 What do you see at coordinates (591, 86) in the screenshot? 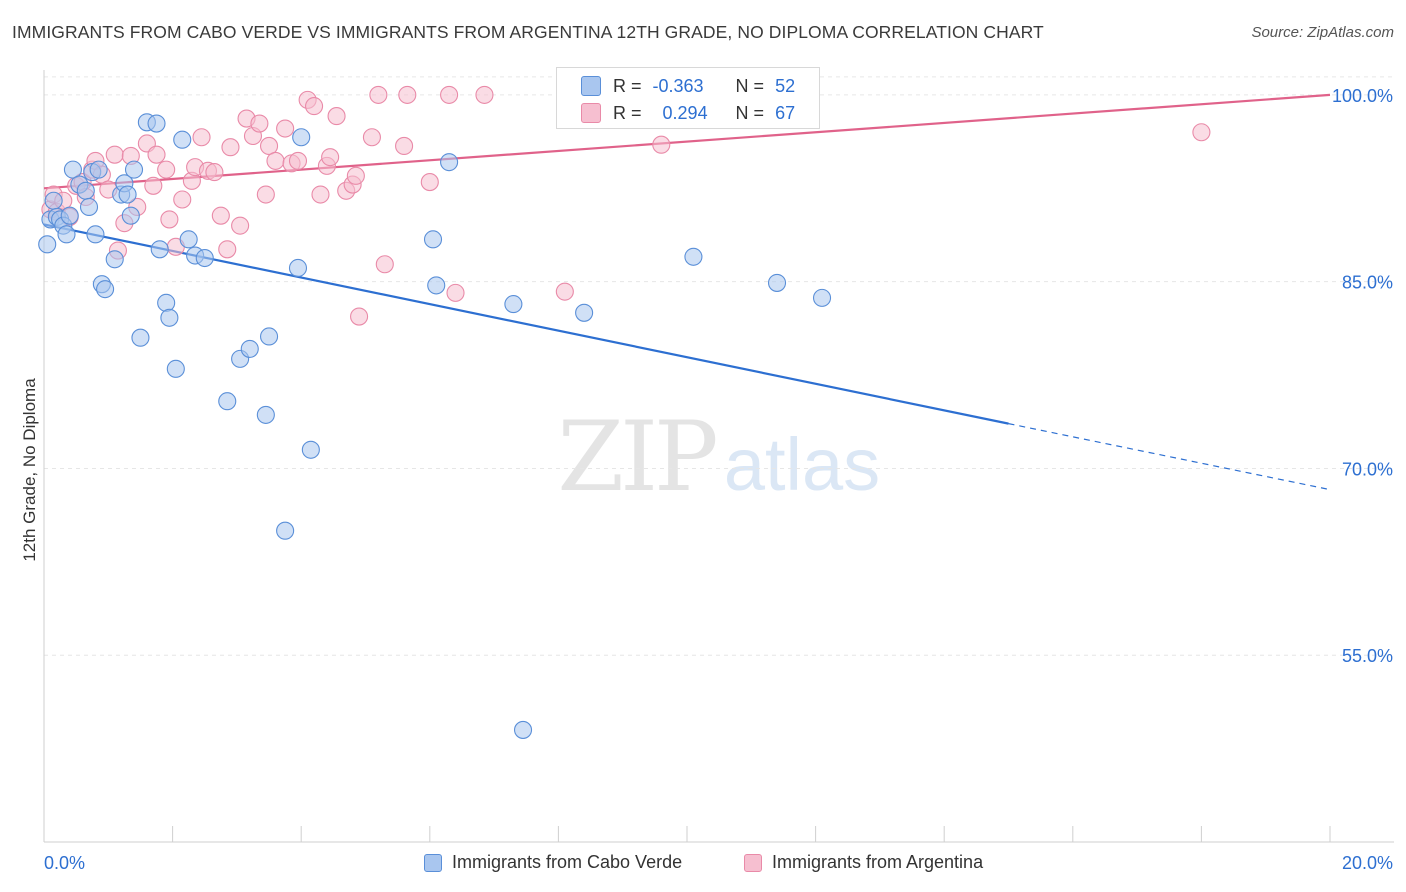
I see `cabo-verde-swatch` at bounding box center [591, 86].